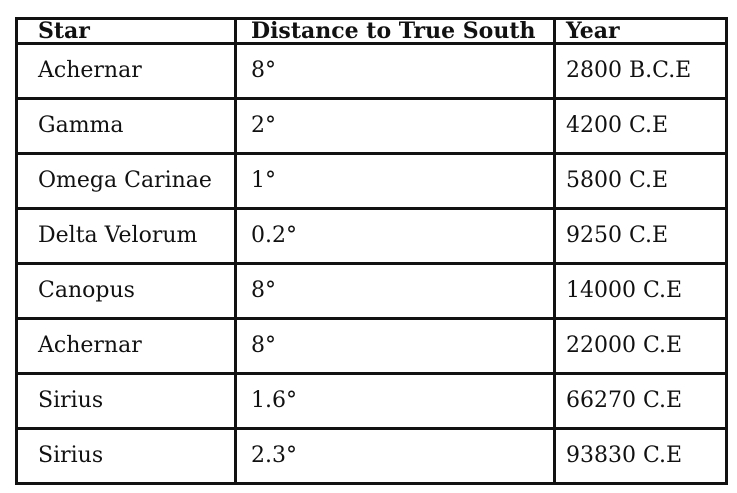  I want to click on table-row: Omega Carinae 1° 5800 C.E, so click(371, 181).